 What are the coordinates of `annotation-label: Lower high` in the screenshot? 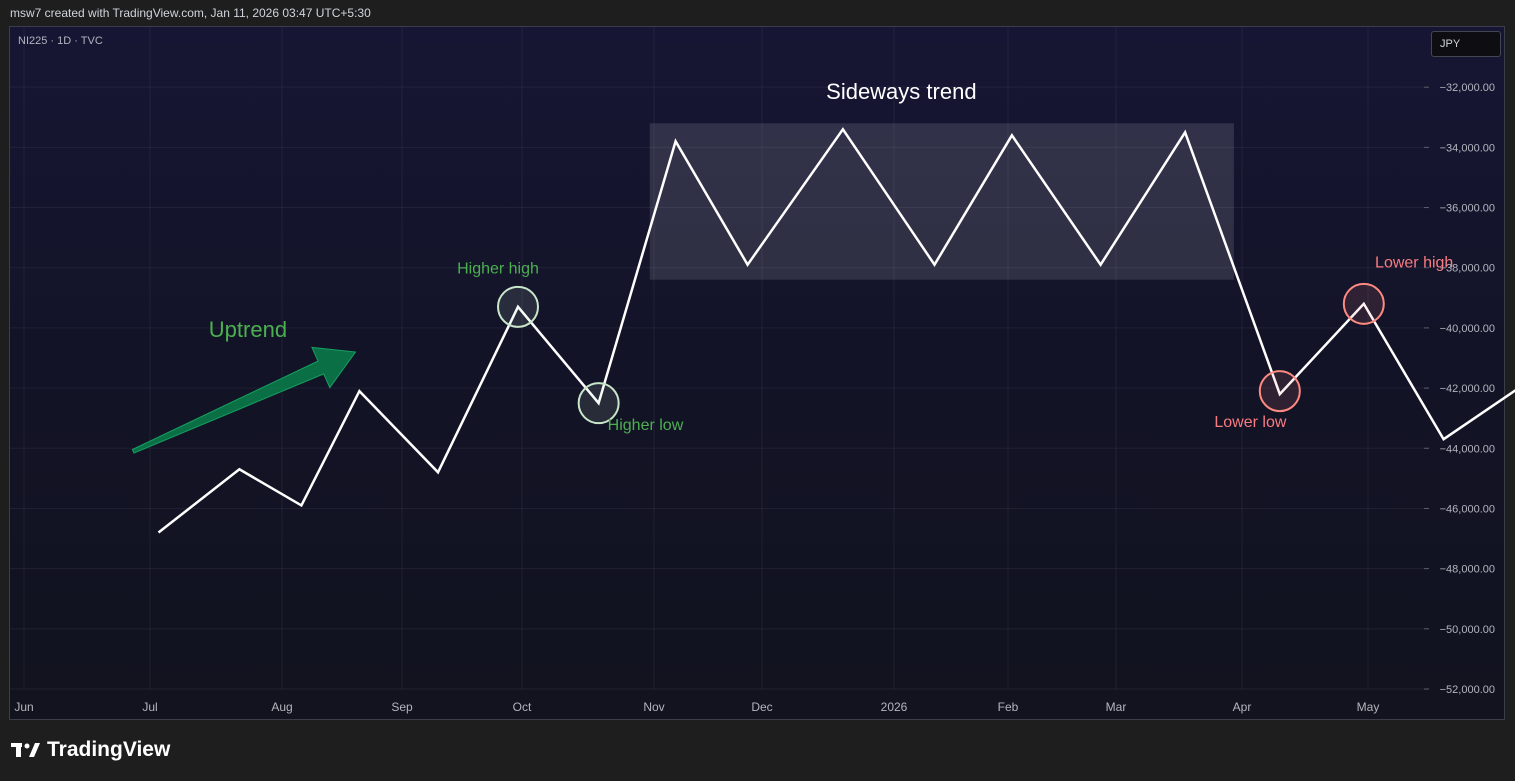 It's located at (1414, 263).